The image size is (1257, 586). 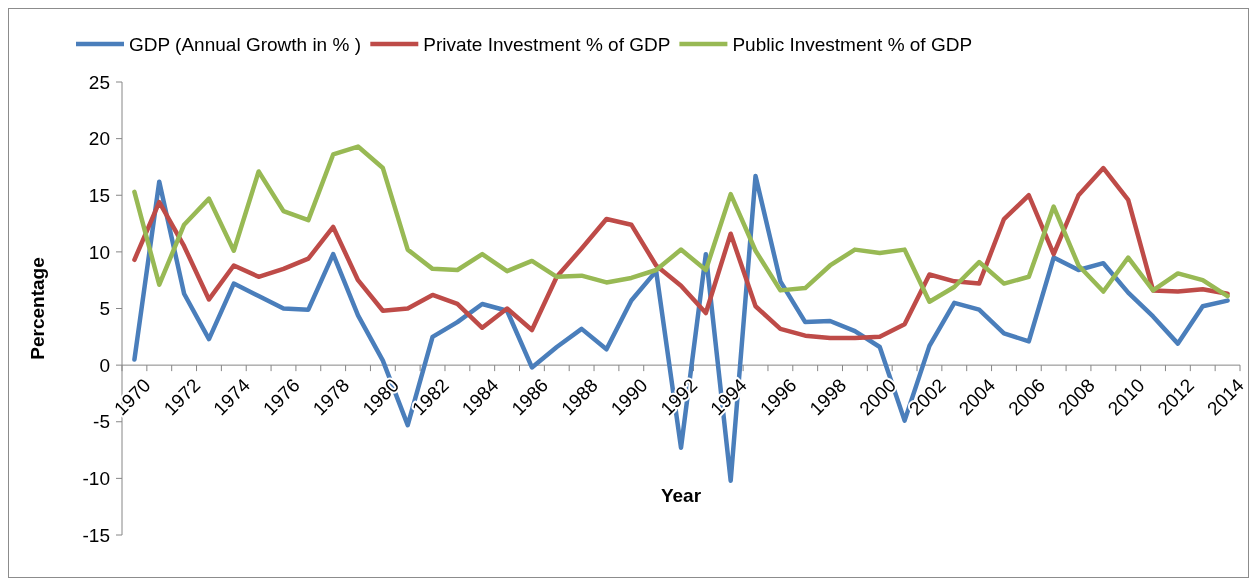 I want to click on y-tick-label: 0, so click(x=104, y=365).